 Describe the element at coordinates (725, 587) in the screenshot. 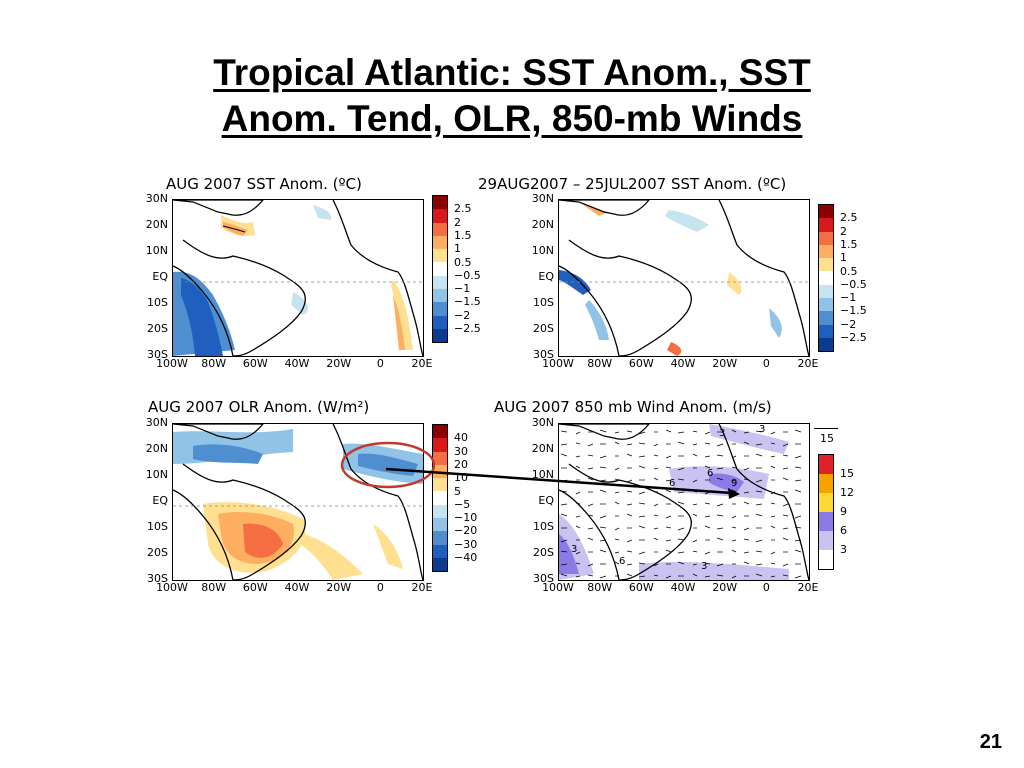

I see `wind-lon-label: 20W` at that location.